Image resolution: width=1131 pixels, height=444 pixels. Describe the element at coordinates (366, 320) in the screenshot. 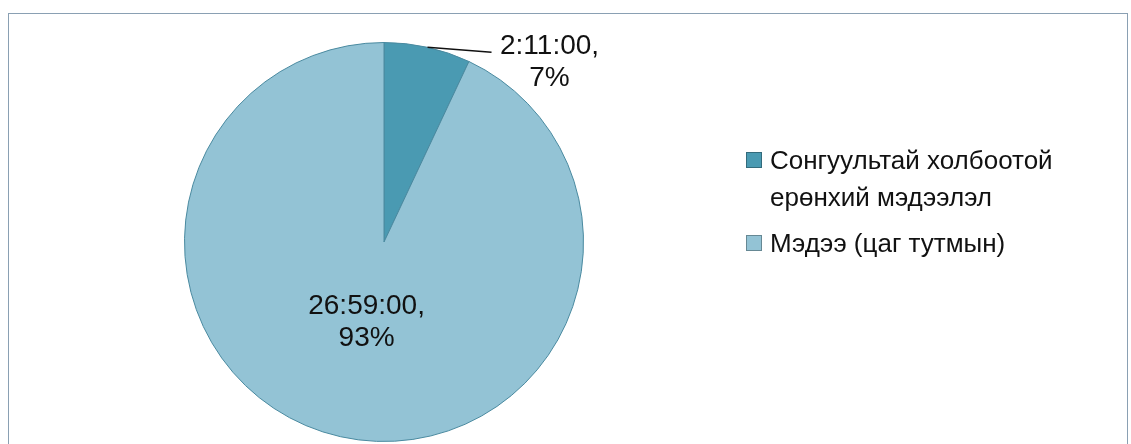

I see `data-label: 26:59:00, 93%` at that location.